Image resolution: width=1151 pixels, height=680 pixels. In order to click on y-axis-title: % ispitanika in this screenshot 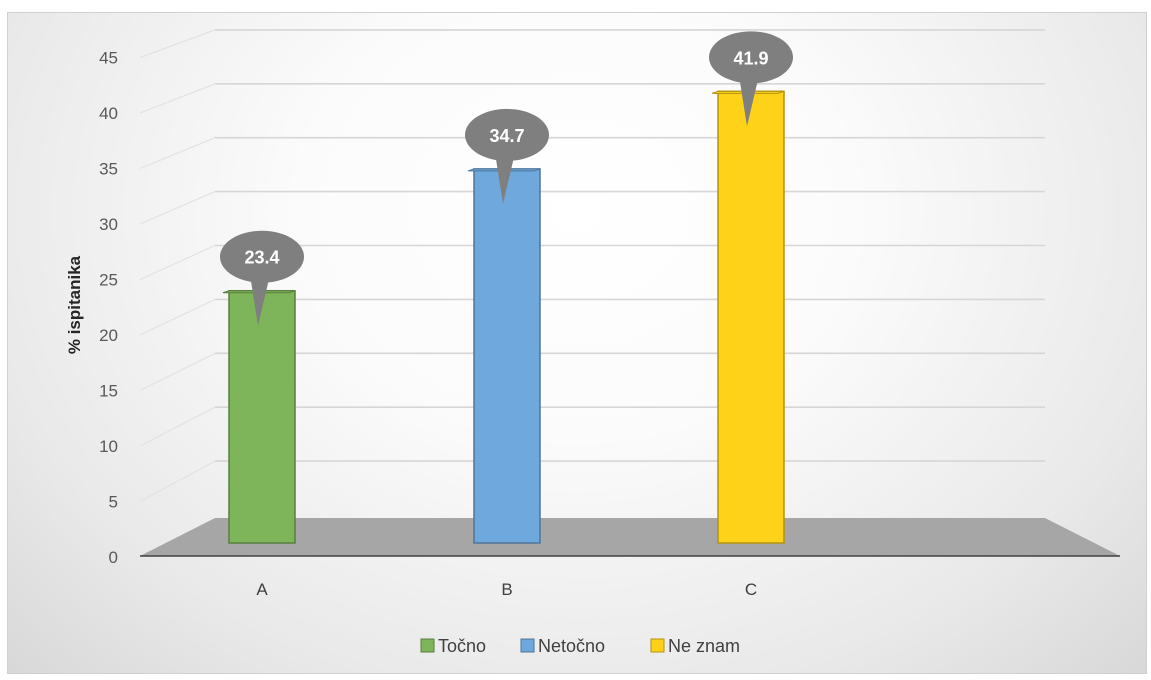, I will do `click(74, 304)`.